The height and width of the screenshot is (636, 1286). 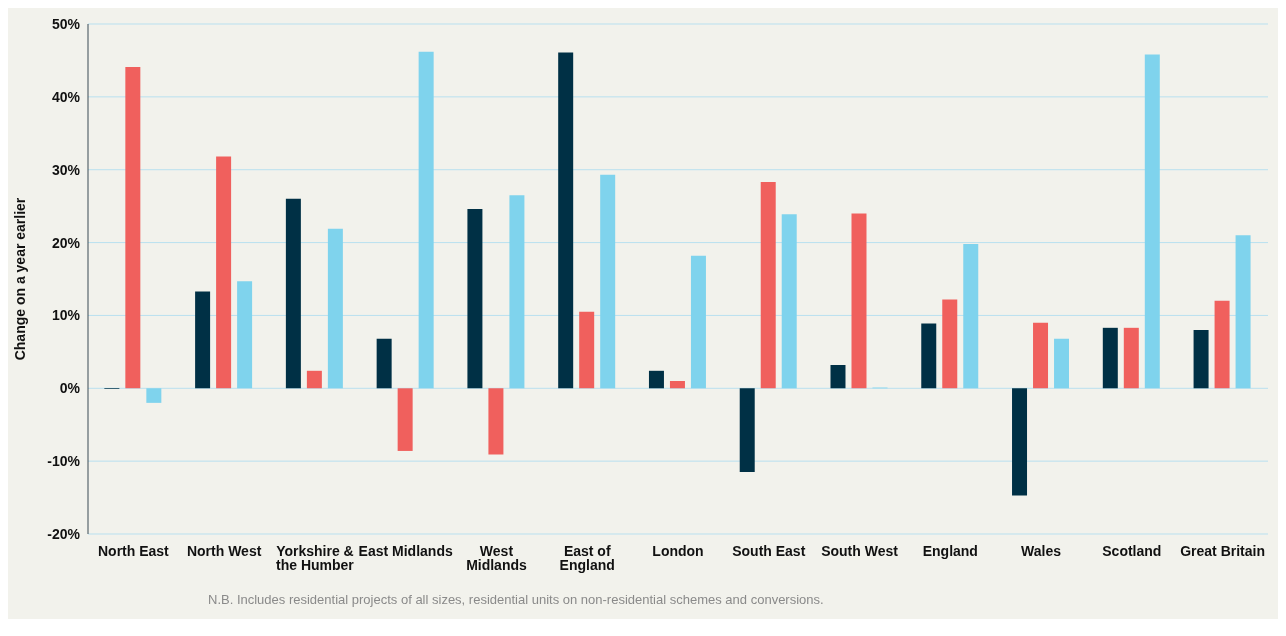 What do you see at coordinates (516, 600) in the screenshot?
I see `text: N.B. Includes residential projects of all sizes, residential units on non-residential schemes and conversions.` at bounding box center [516, 600].